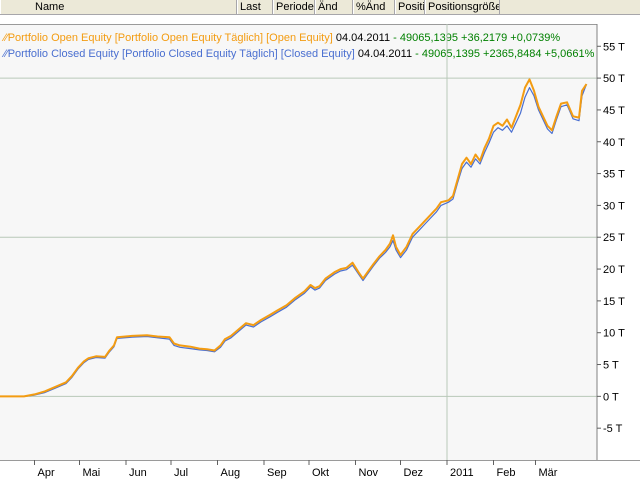 This screenshot has height=480, width=640. What do you see at coordinates (334, 7) in the screenshot?
I see `column-header-aend: Änd` at bounding box center [334, 7].